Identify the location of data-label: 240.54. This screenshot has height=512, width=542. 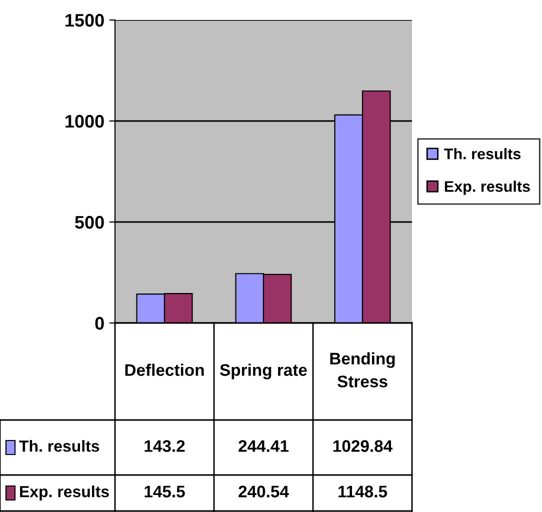
(263, 492).